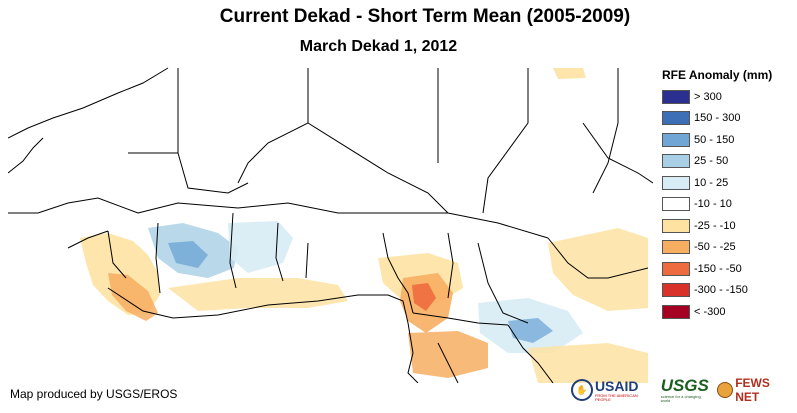  I want to click on usaid-tagline: FROM THE AMERICAN PEOPLE, so click(616, 397).